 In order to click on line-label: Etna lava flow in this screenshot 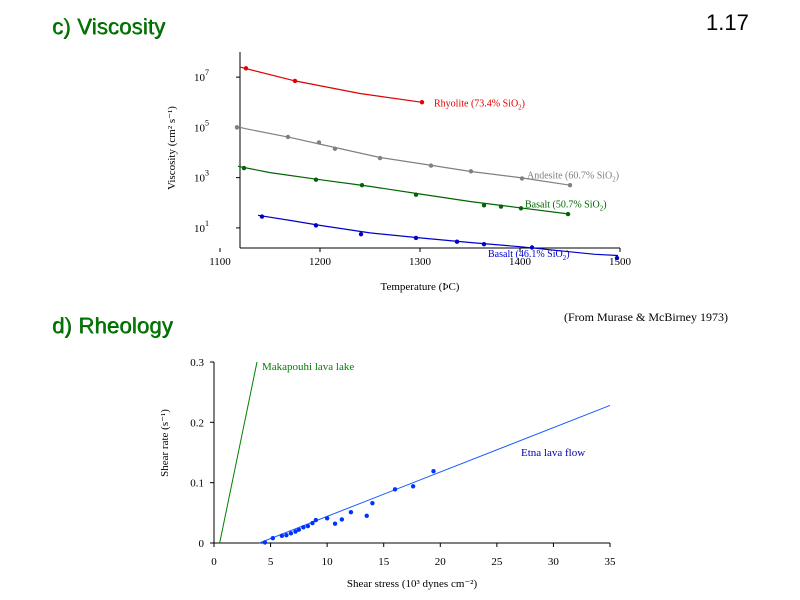, I will do `click(553, 453)`.